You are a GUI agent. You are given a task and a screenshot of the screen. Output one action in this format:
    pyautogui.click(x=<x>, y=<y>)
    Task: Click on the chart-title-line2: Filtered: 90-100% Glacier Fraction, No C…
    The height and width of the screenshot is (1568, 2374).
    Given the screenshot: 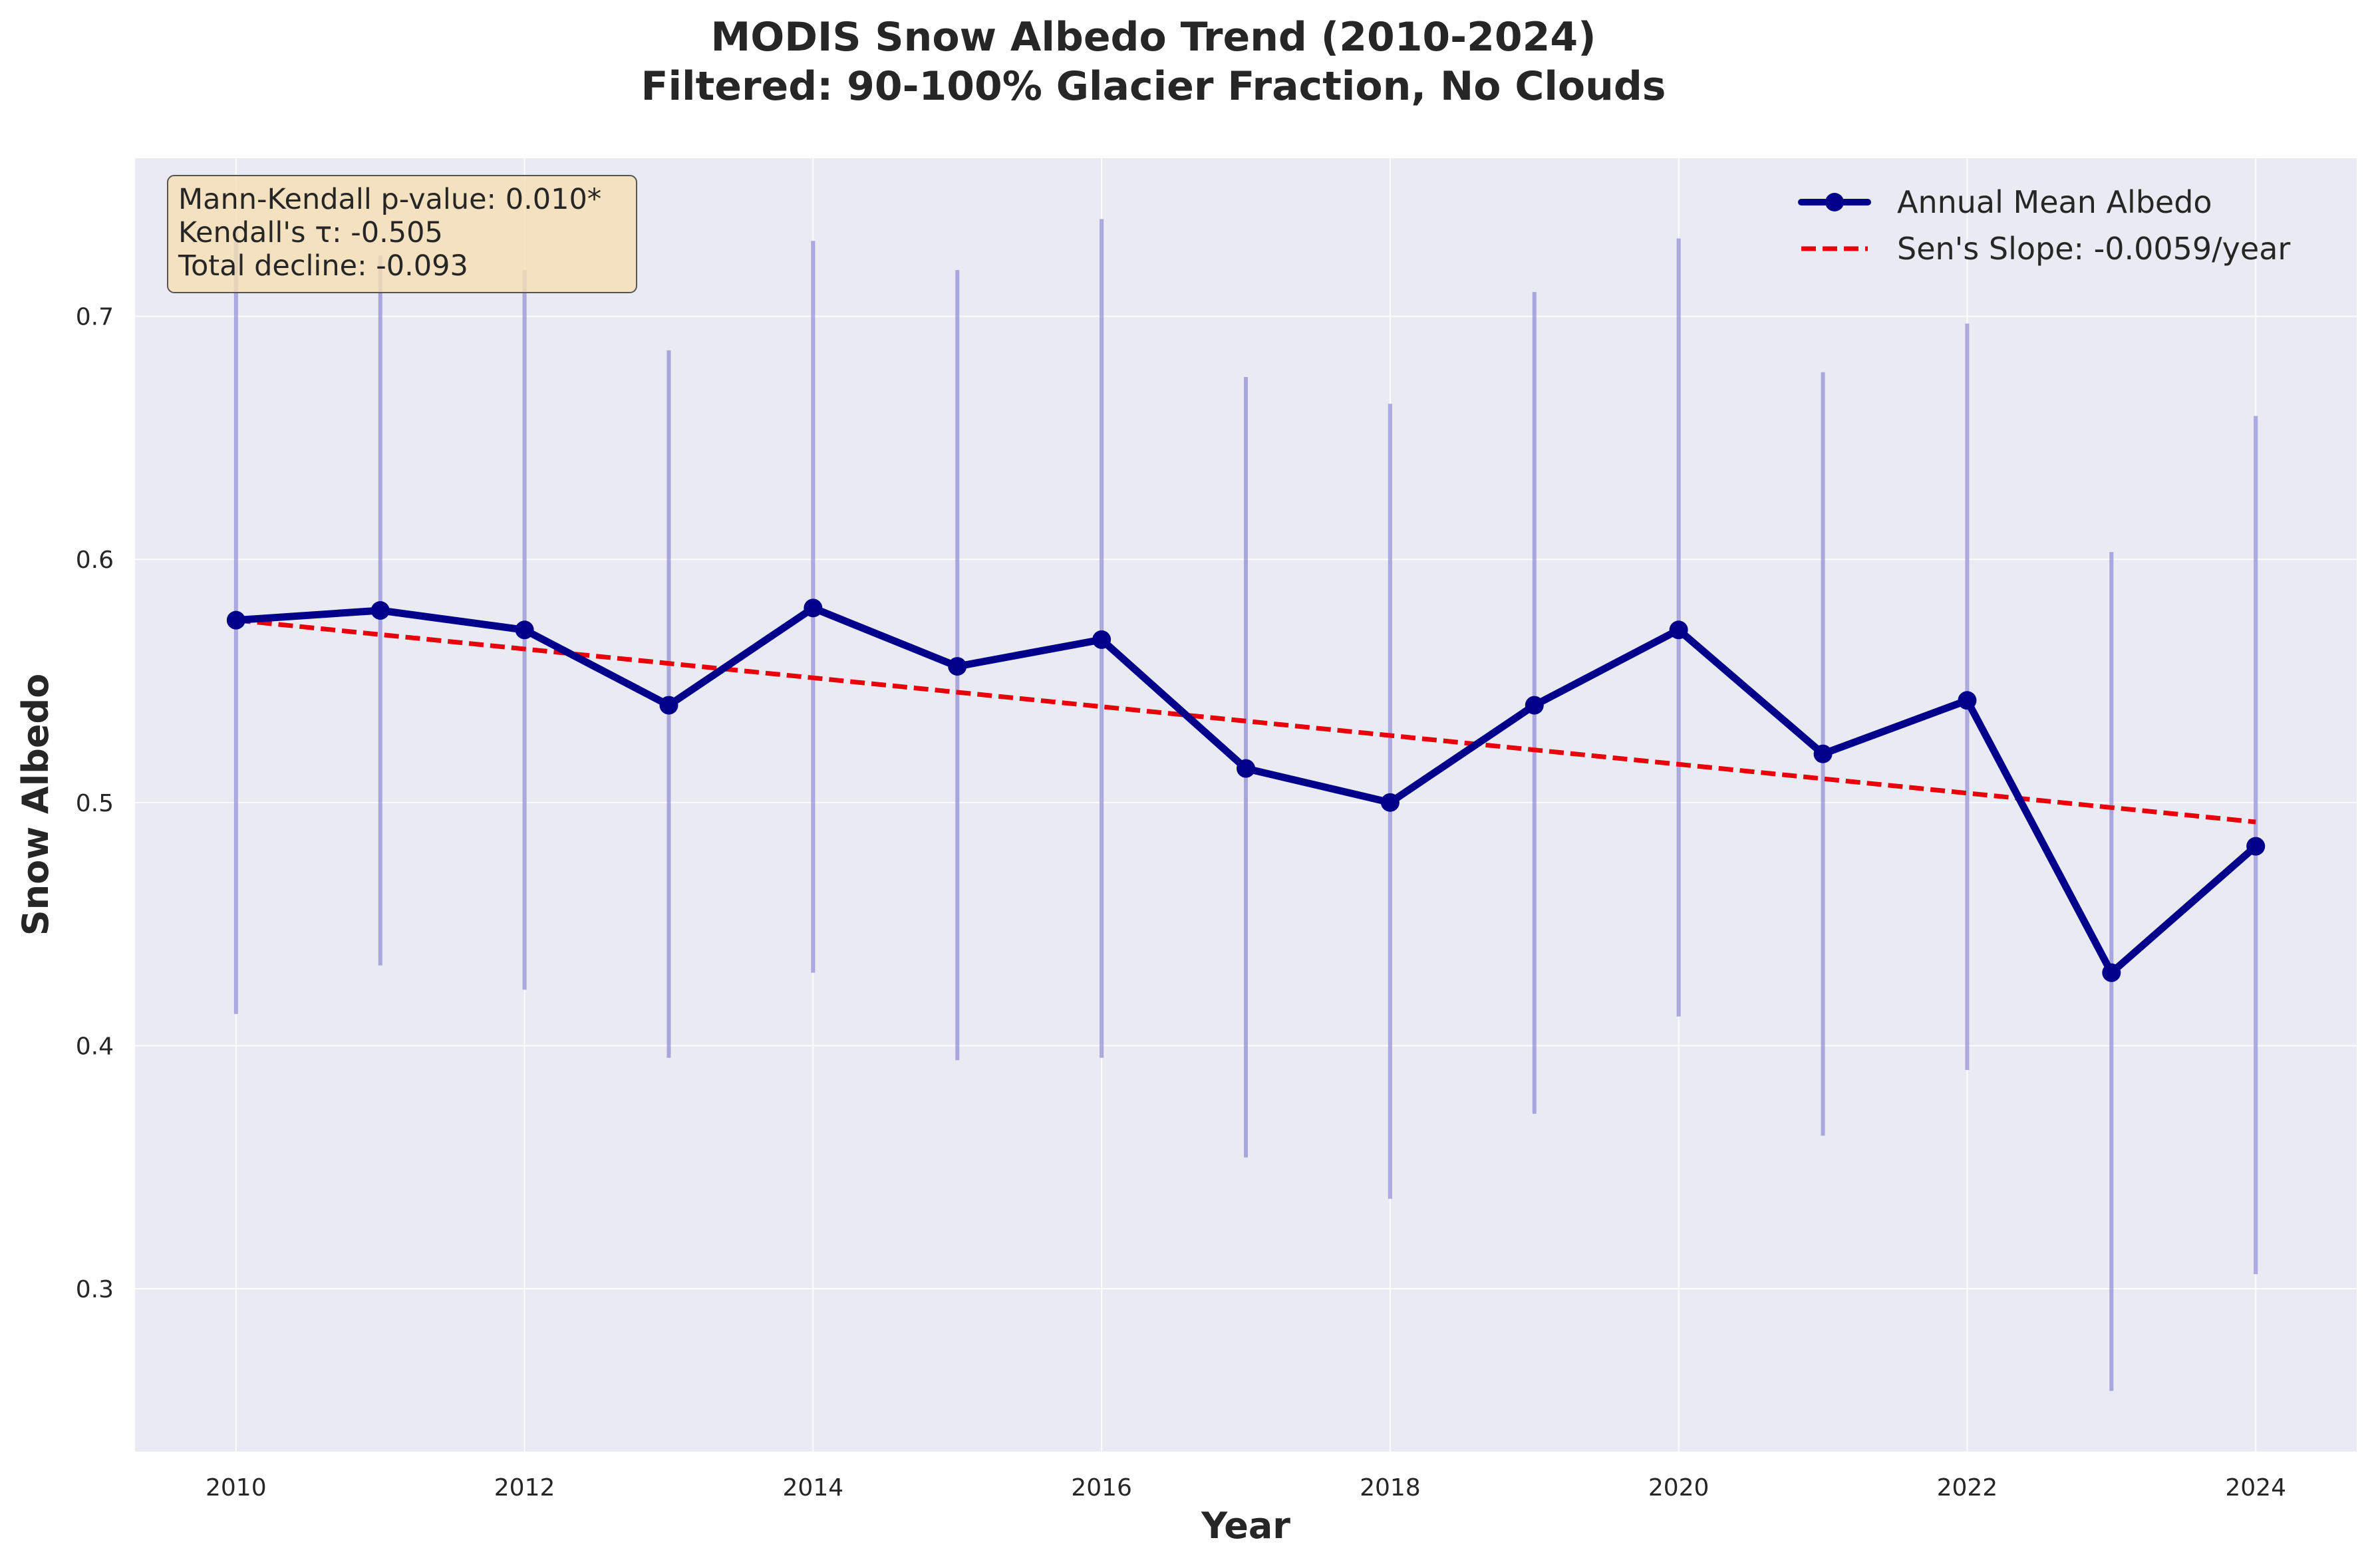 What is the action you would take?
    pyautogui.click(x=1153, y=86)
    